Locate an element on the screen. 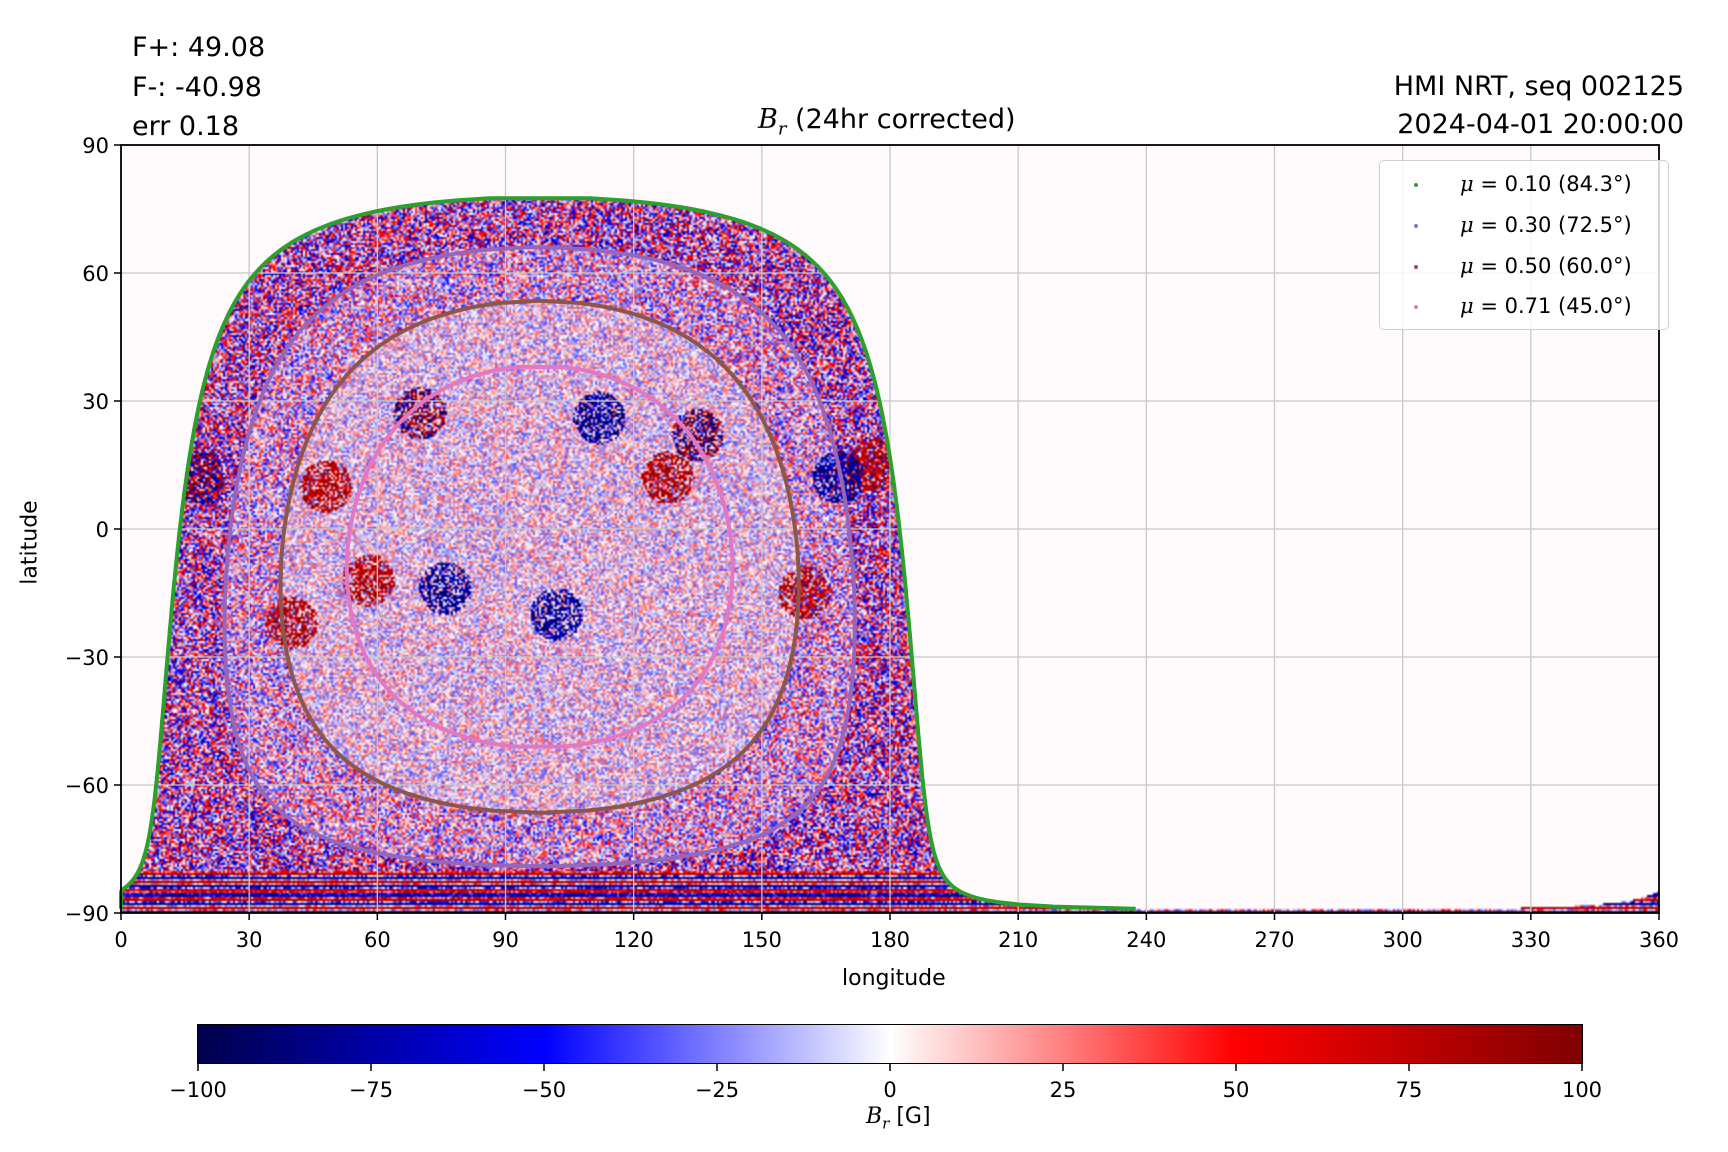 This screenshot has height=1152, width=1728. colorbar-tick-label: −25 is located at coordinates (717, 1090).